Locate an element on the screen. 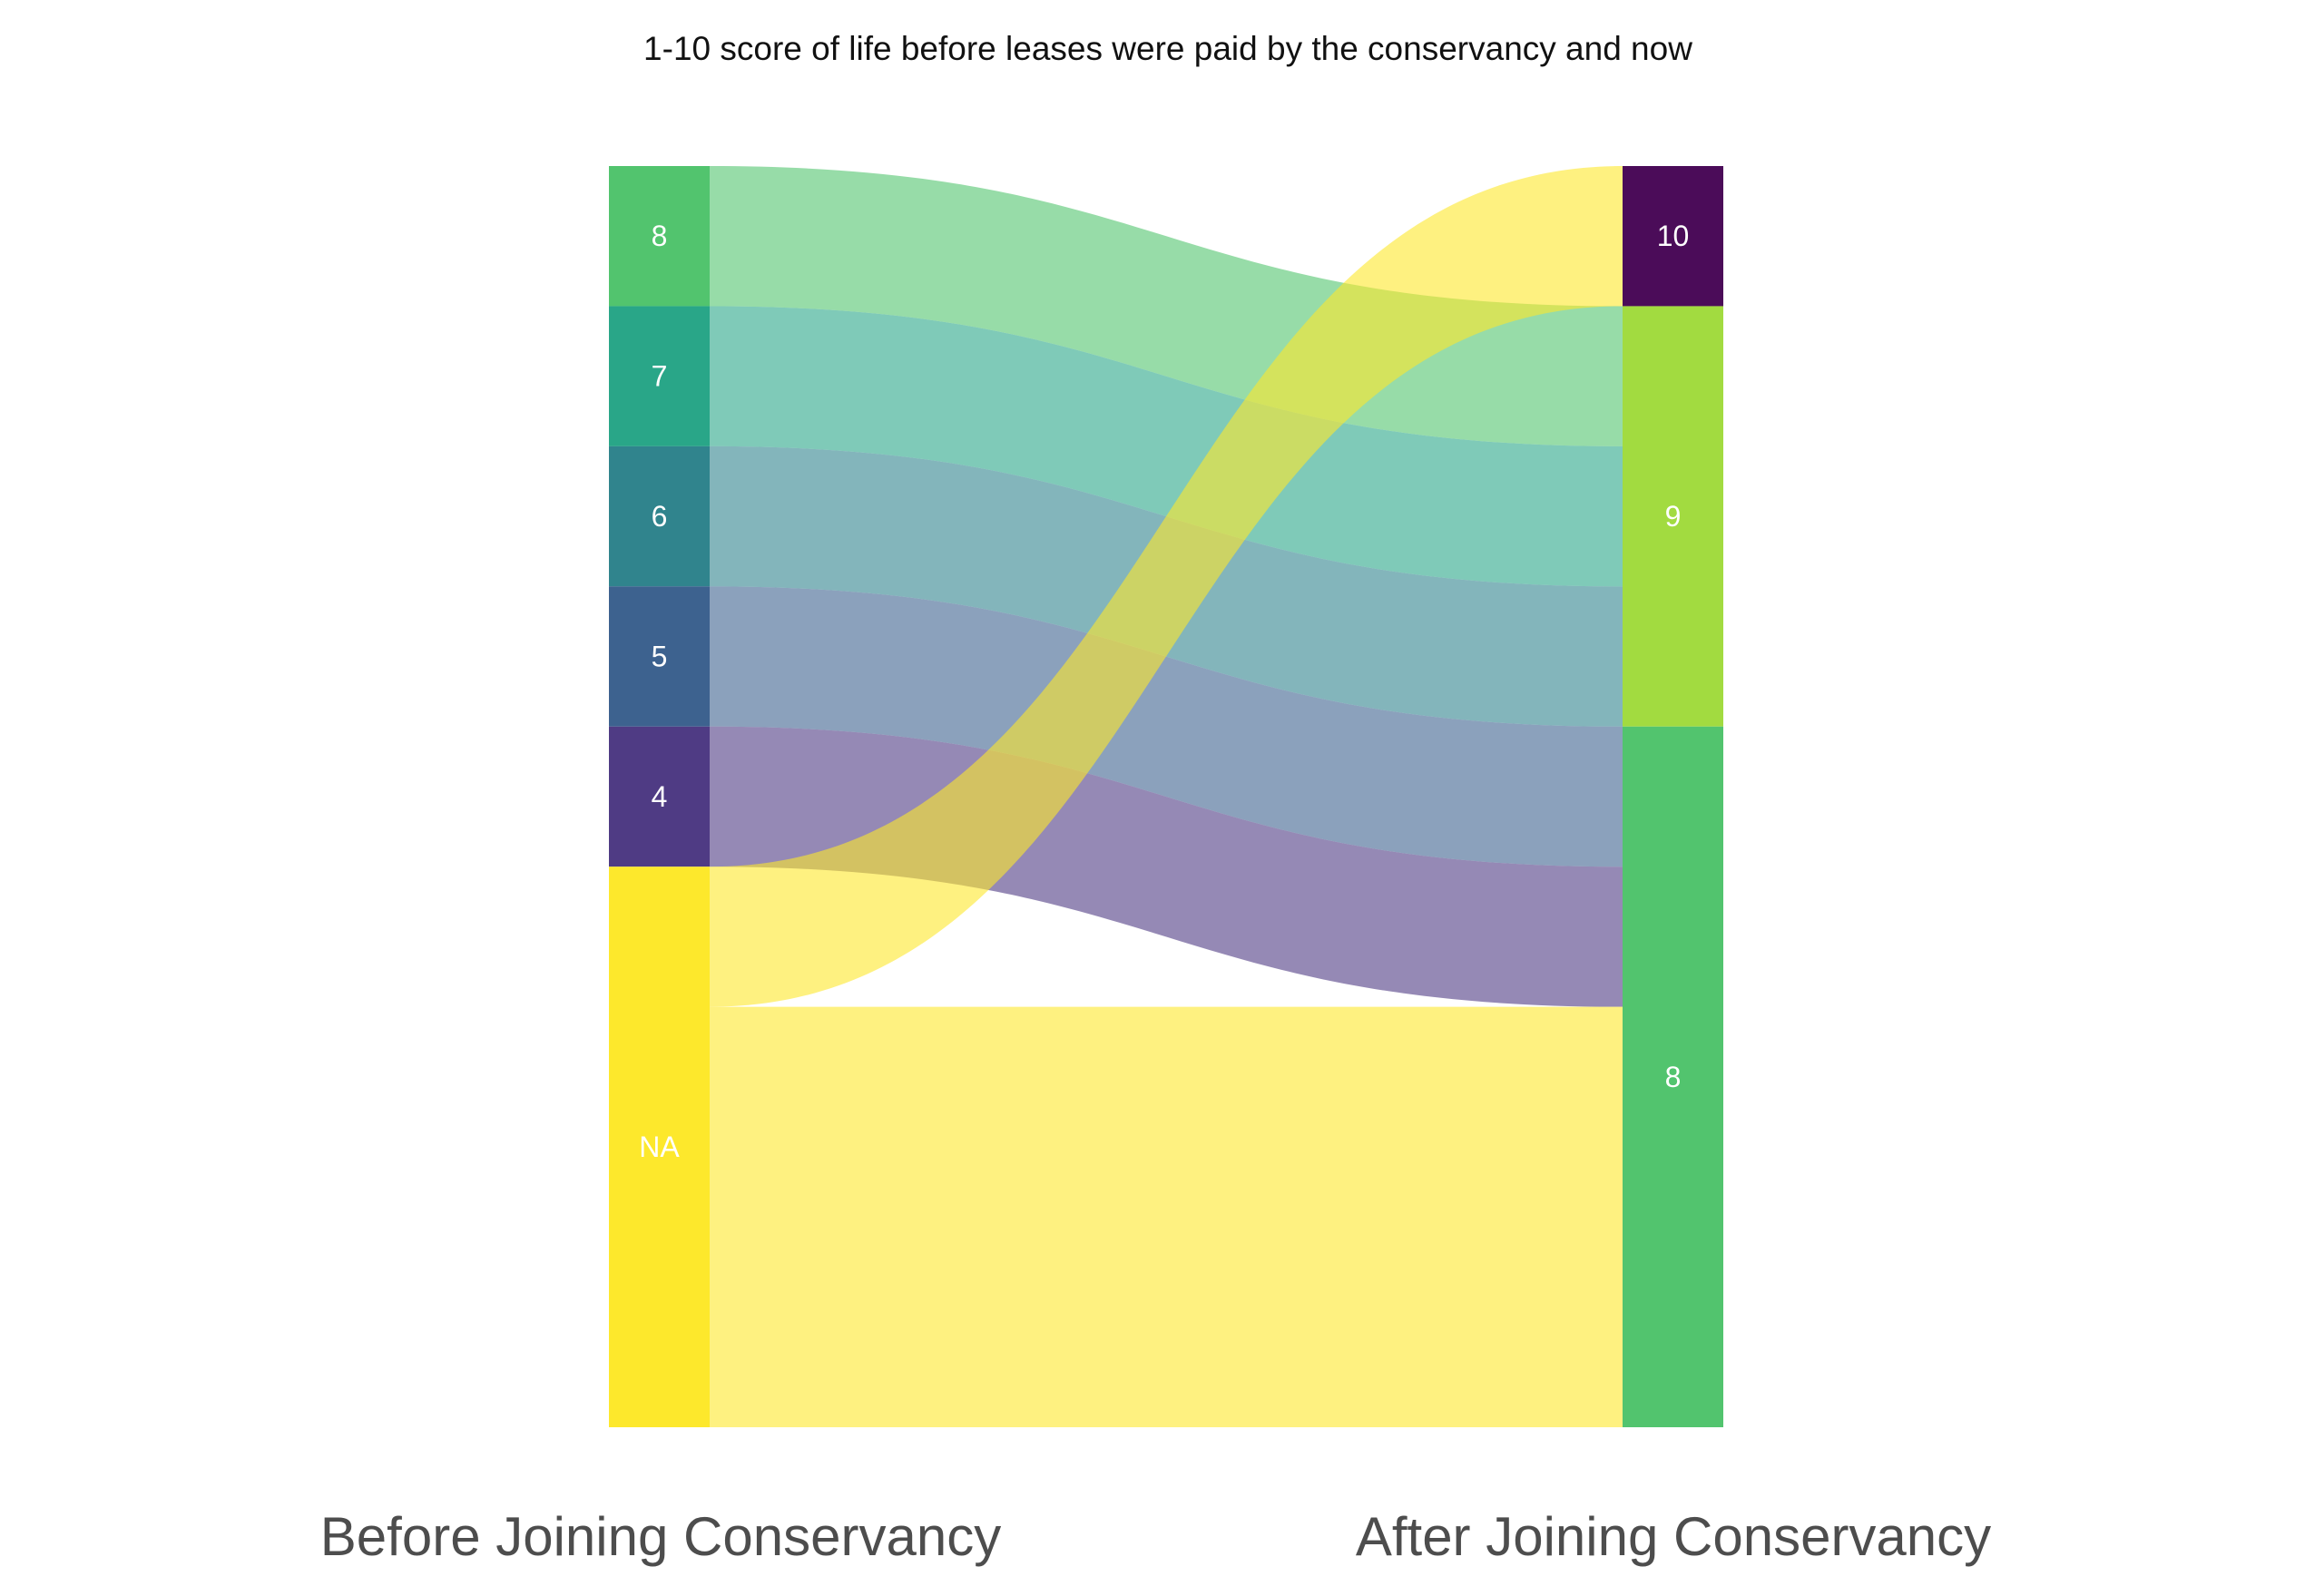 The image size is (2305, 1596). left-node-b7 is located at coordinates (659, 376).